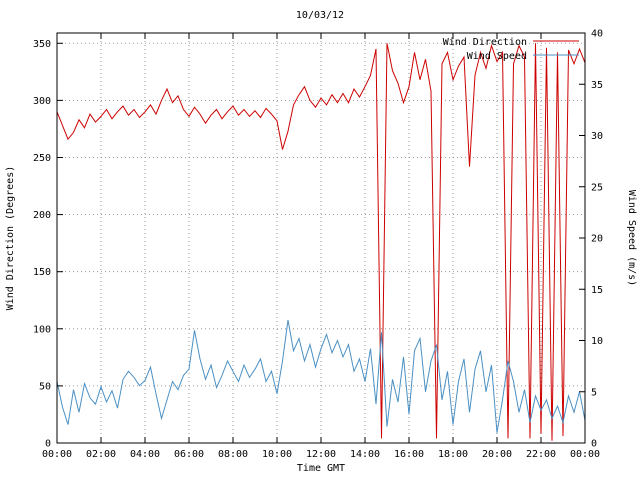 This screenshot has width=640, height=480. Describe the element at coordinates (497, 454) in the screenshot. I see `x-tick-label: 20:00` at that location.